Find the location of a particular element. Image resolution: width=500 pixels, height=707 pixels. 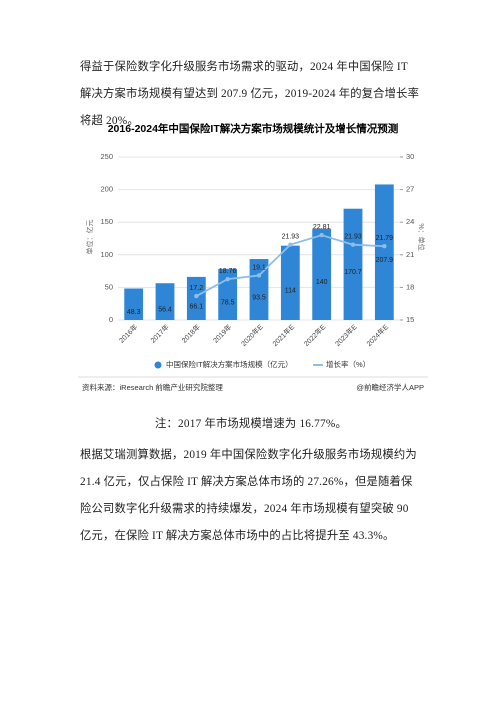

chart-title: 2016-2024年中国保险IT解决方案市场规模统计及增长情况预测 is located at coordinates (253, 128).